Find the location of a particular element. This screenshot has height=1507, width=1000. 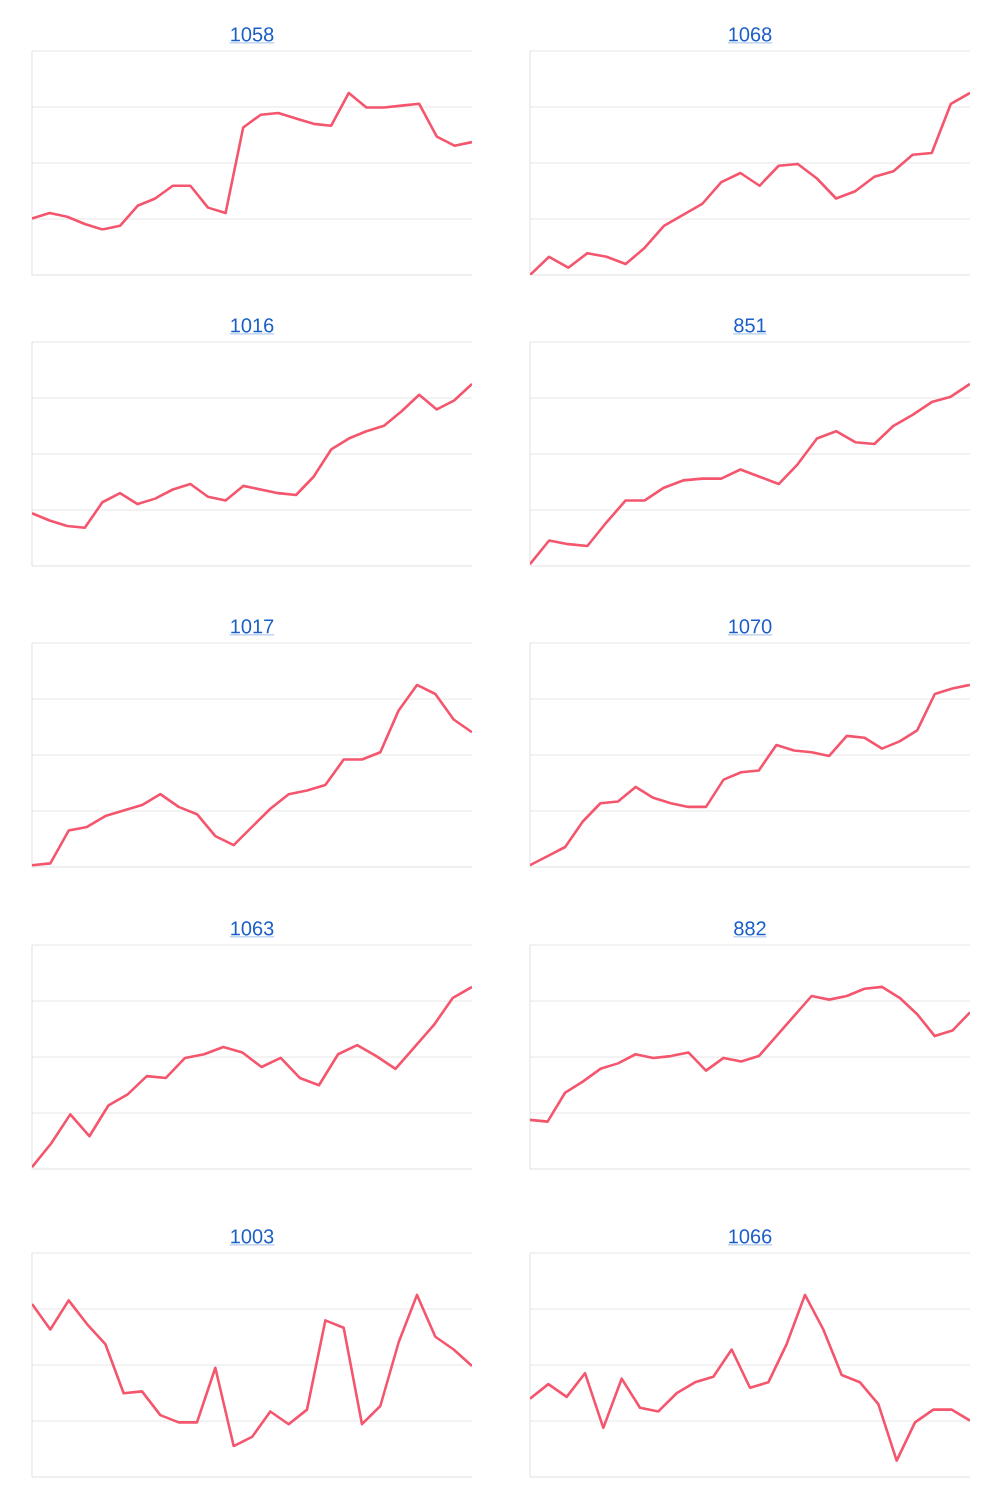

chart-title: 1058 is located at coordinates (252, 34).